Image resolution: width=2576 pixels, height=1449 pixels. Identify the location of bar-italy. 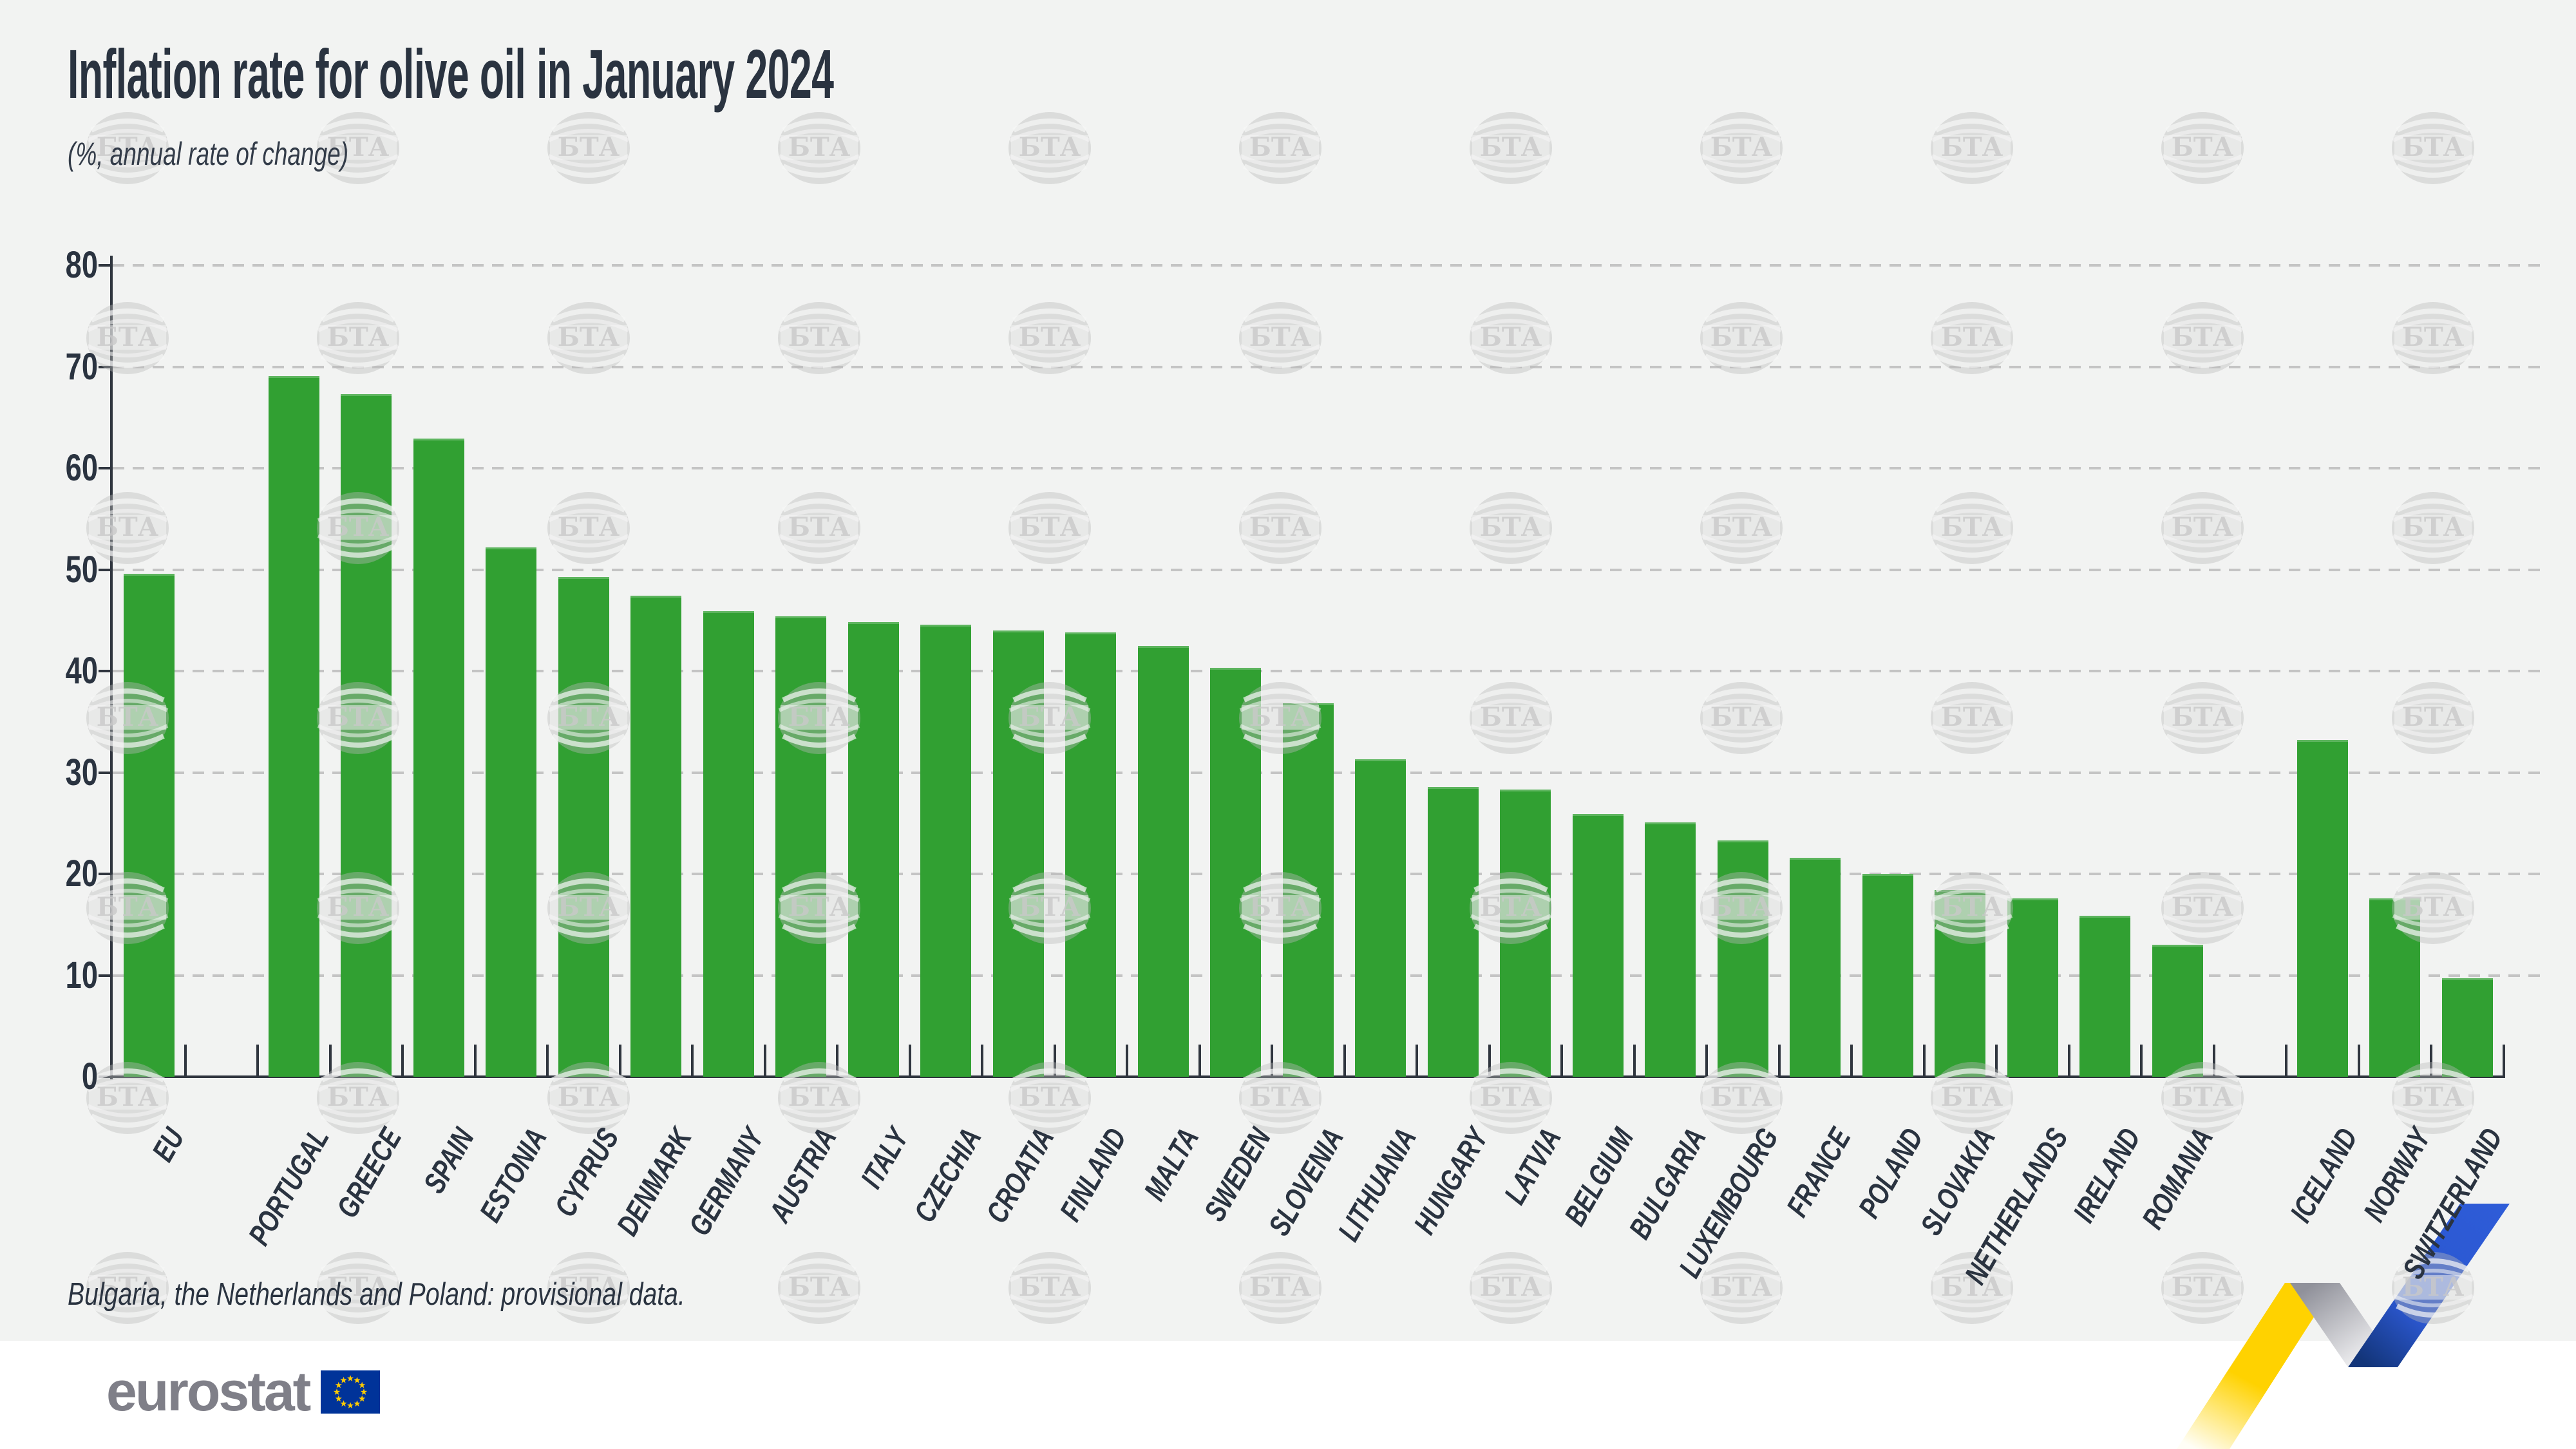
(874, 849).